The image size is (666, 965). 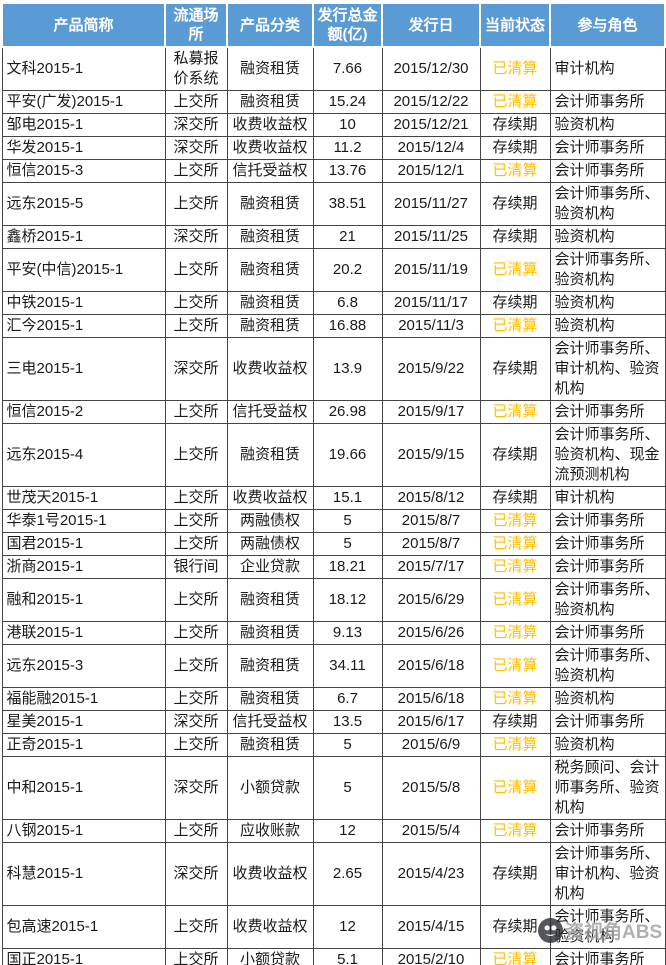 I want to click on cell-amount: 16.88, so click(x=347, y=326).